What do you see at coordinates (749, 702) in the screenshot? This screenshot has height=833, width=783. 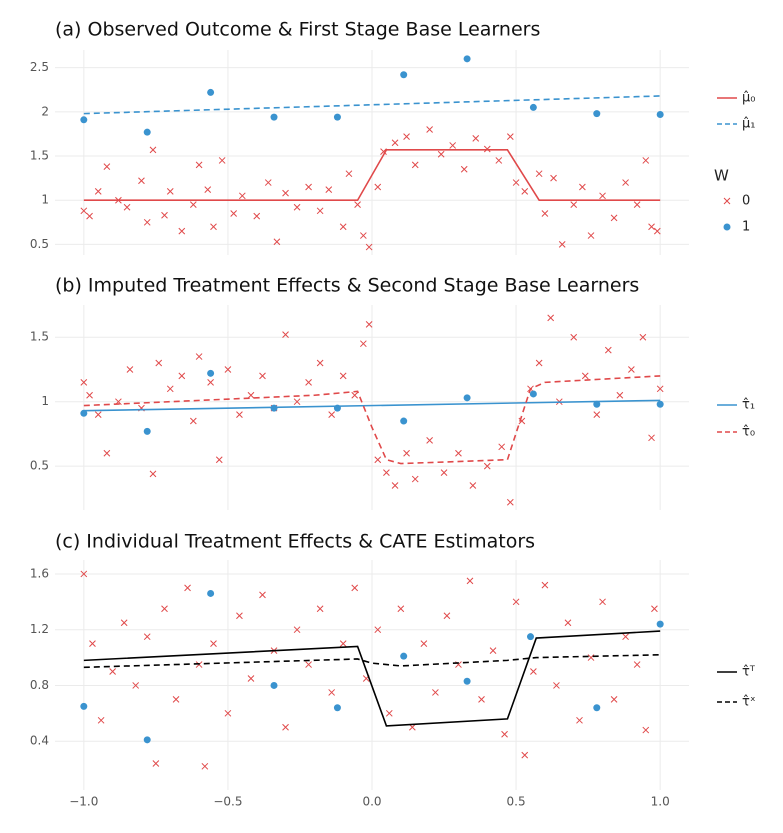 I see `legend-label: τ̂ˣ` at bounding box center [749, 702].